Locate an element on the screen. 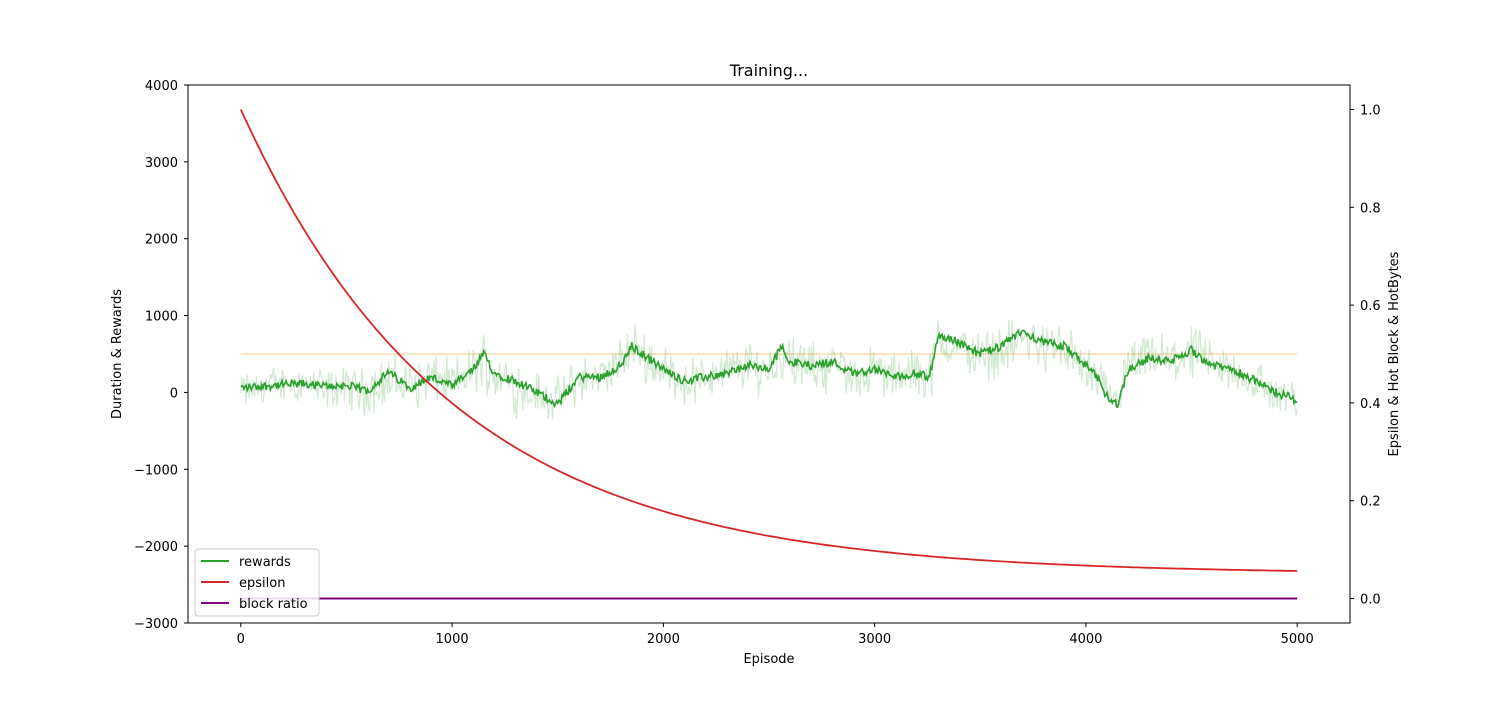 The image size is (1500, 704). y-right-tick-label: 0.2 is located at coordinates (1370, 502).